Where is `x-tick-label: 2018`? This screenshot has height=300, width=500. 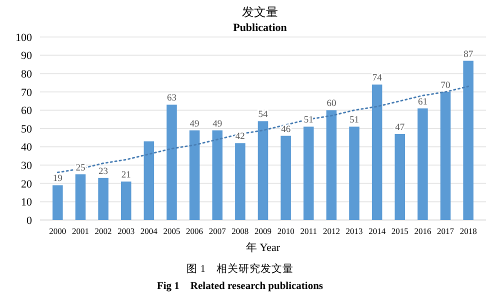 x-tick-label: 2018 is located at coordinates (468, 231).